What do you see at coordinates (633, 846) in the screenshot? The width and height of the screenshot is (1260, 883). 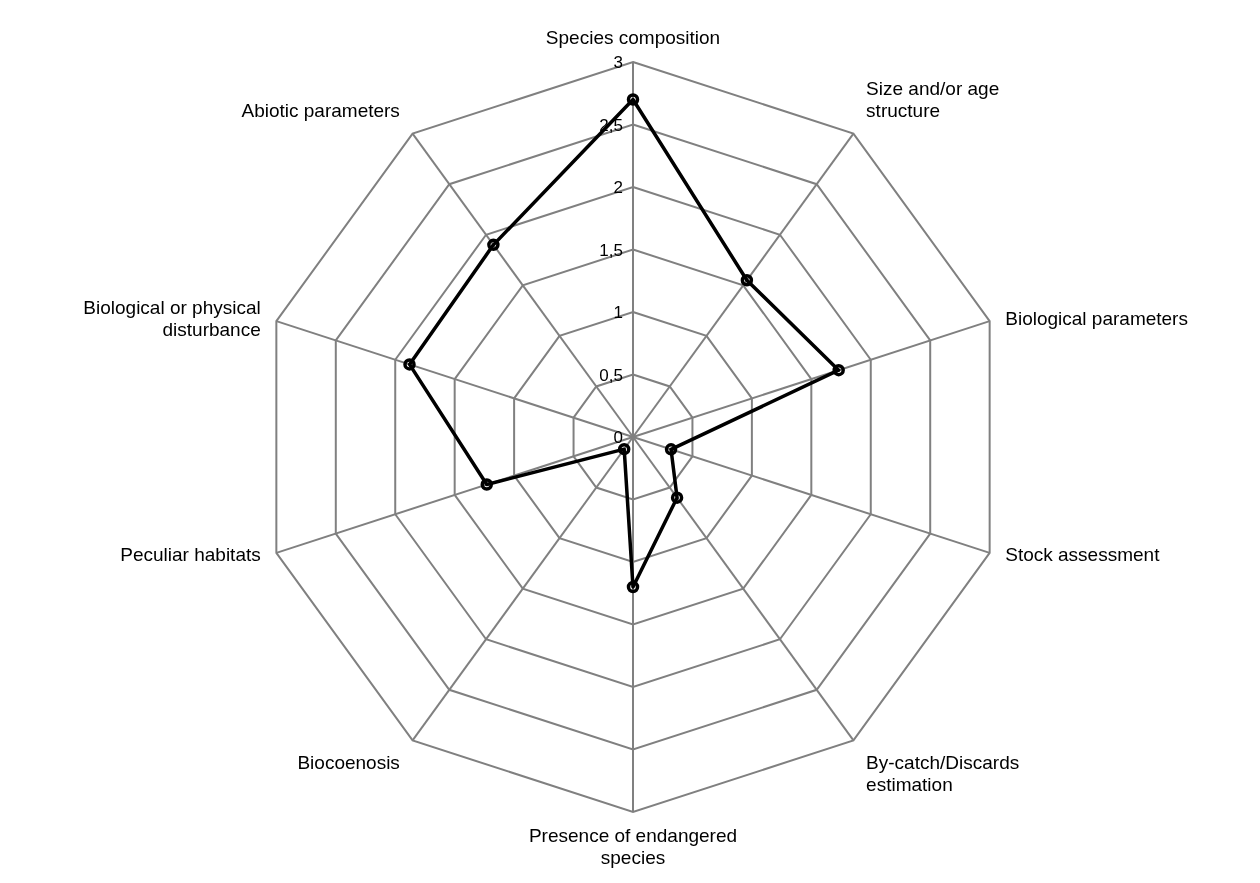 I see `spoke-label: Presence of endangered species` at bounding box center [633, 846].